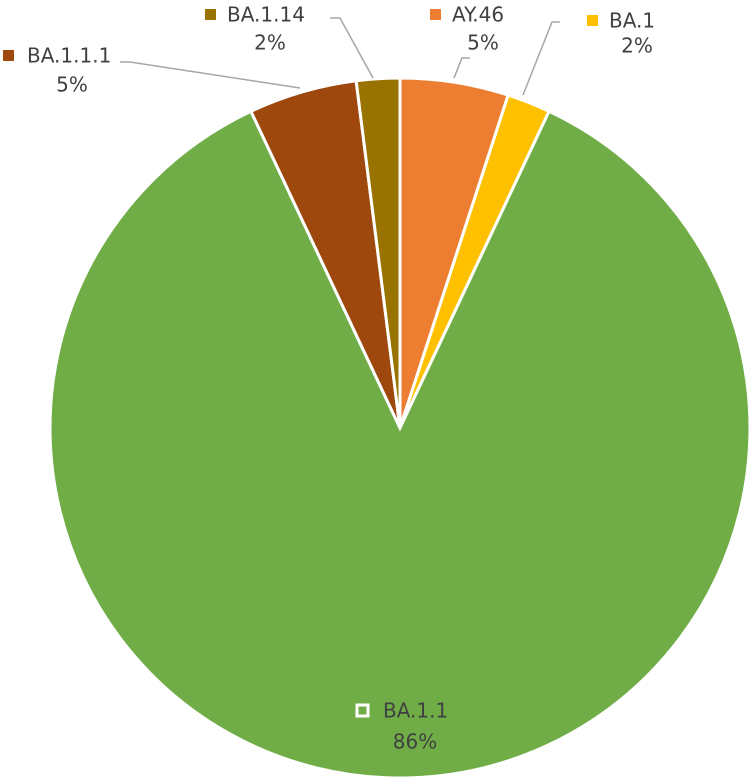 This screenshot has width=750, height=778. Describe the element at coordinates (266, 15) in the screenshot. I see `data-label-name: BA.1.14` at that location.